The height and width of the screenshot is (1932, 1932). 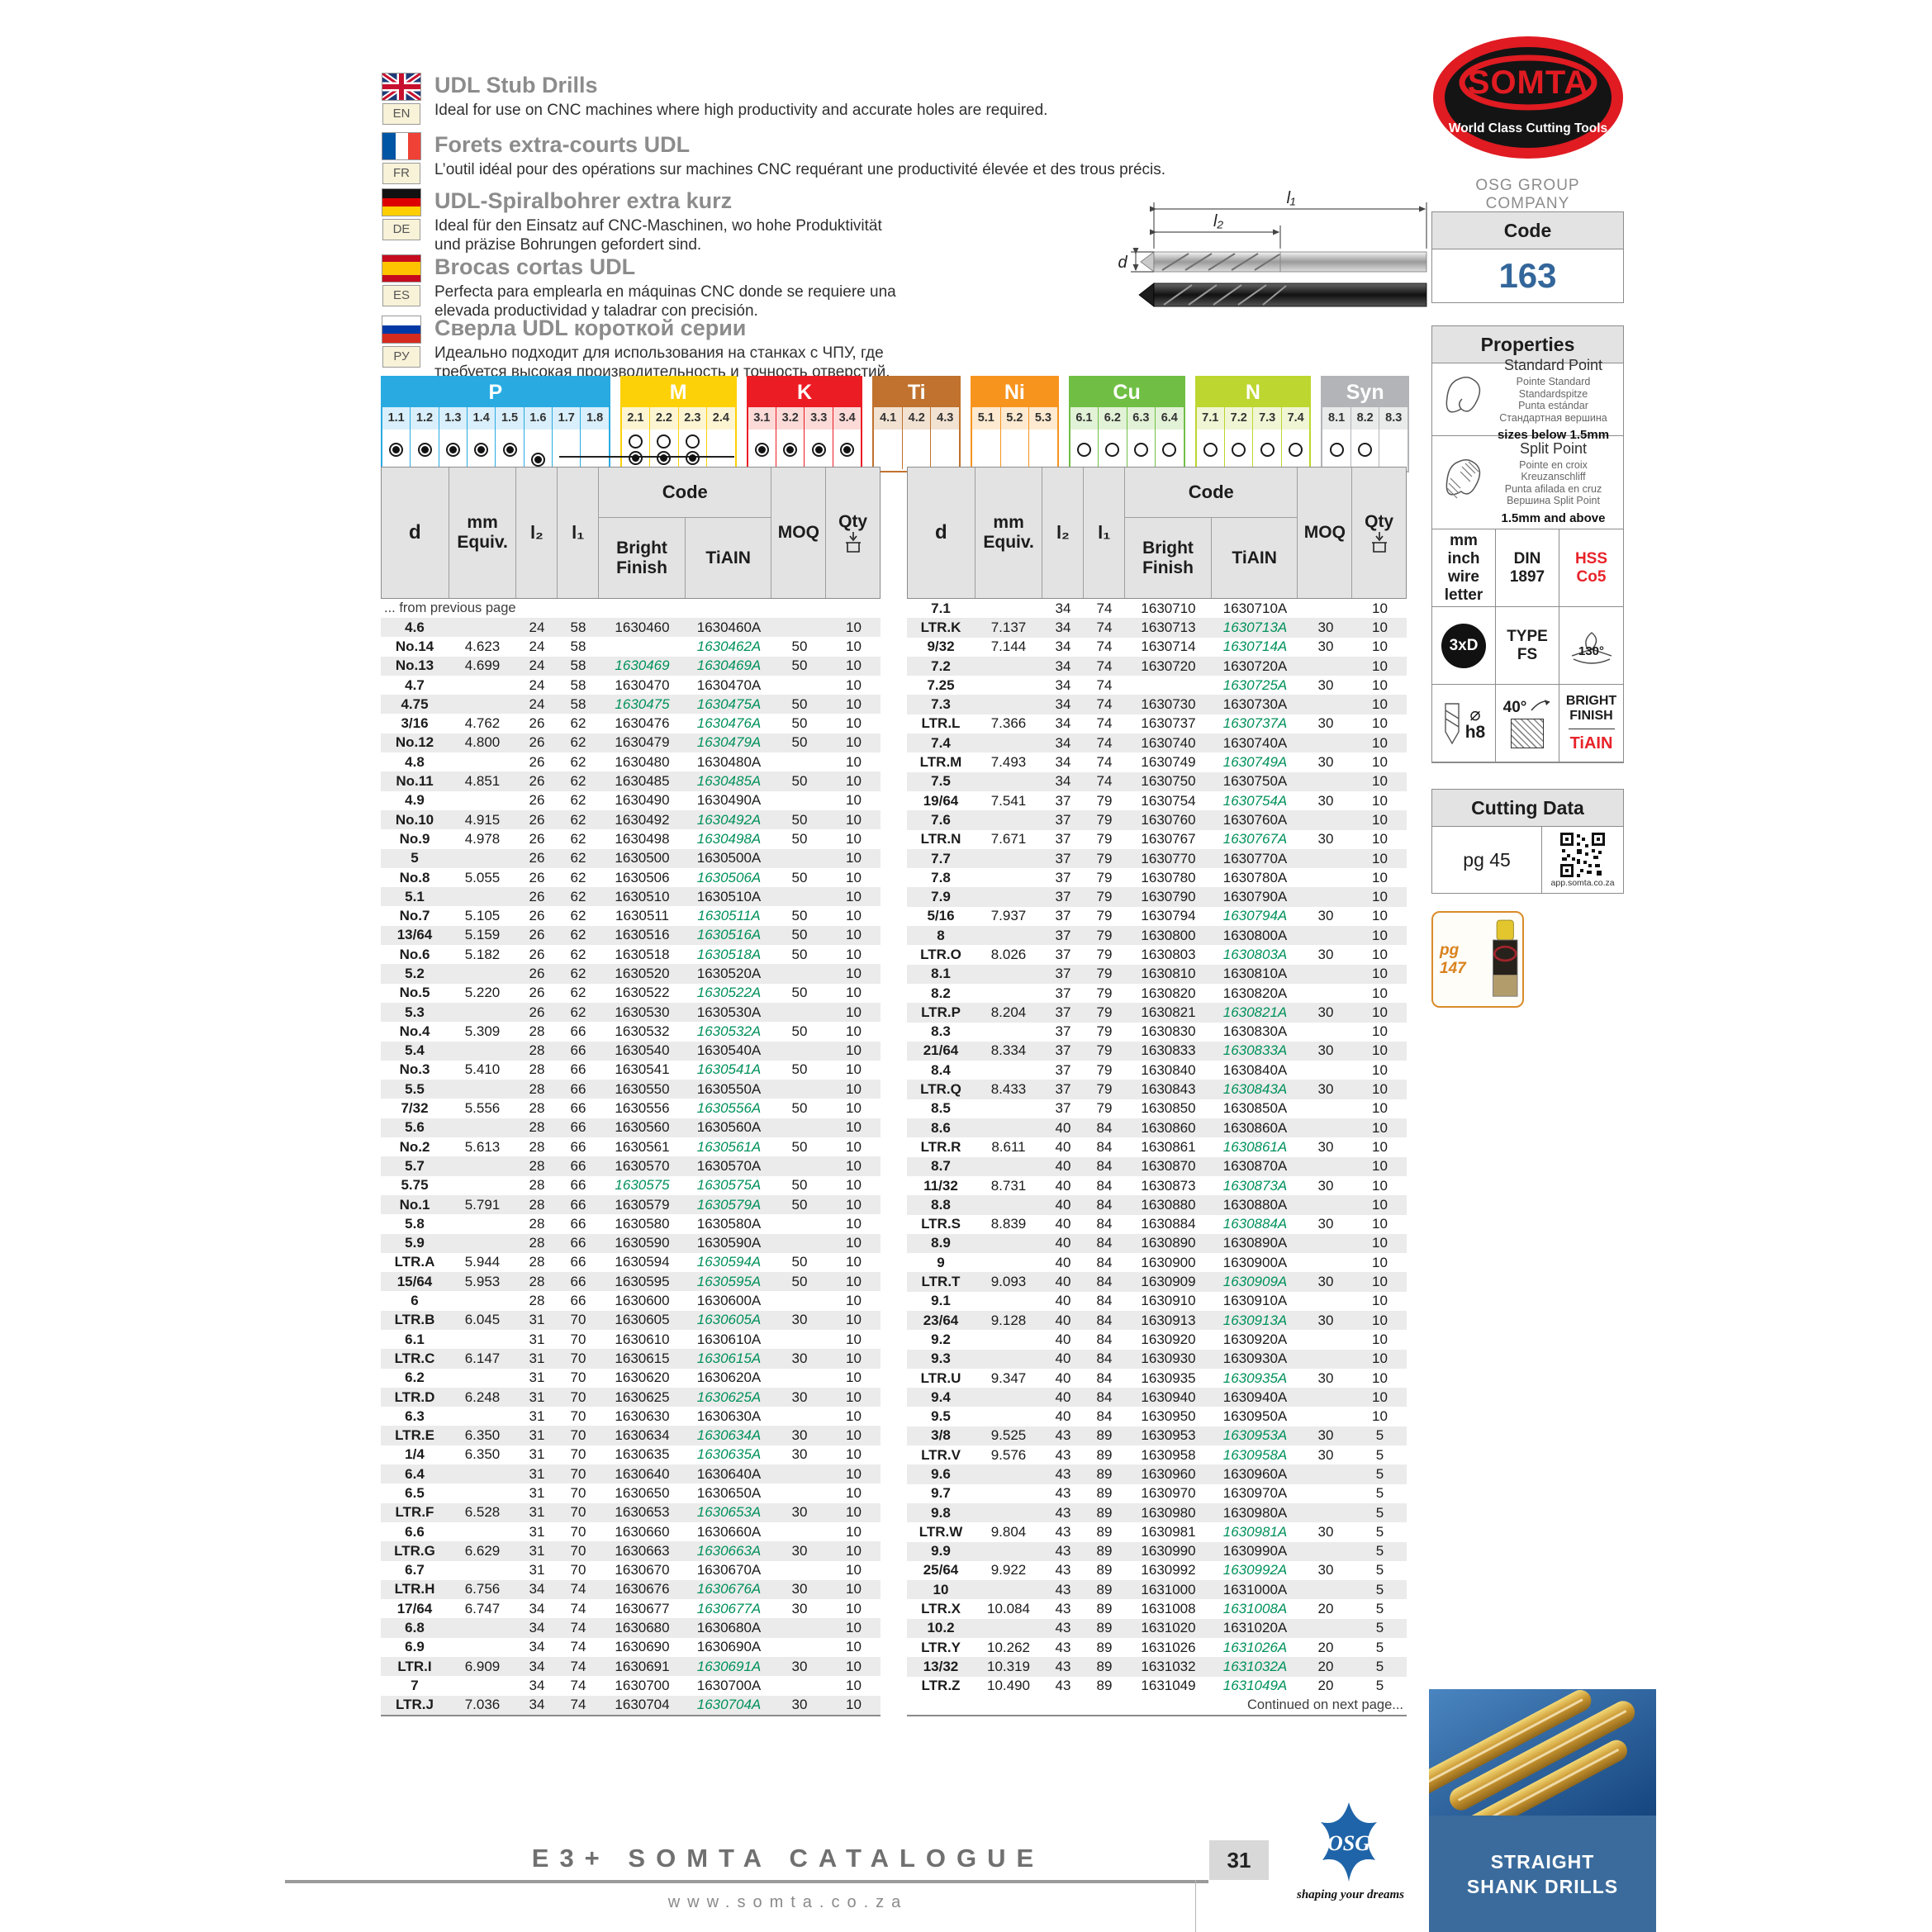 I want to click on cell-l2: 43, so click(x=1063, y=1589).